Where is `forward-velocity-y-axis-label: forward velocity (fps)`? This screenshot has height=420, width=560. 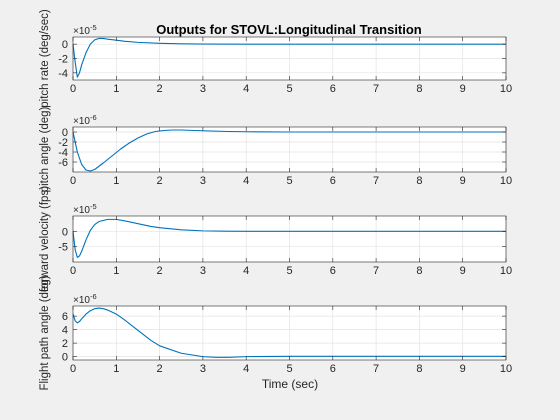
forward-velocity-y-axis-label: forward velocity (fps) is located at coordinates (45, 239).